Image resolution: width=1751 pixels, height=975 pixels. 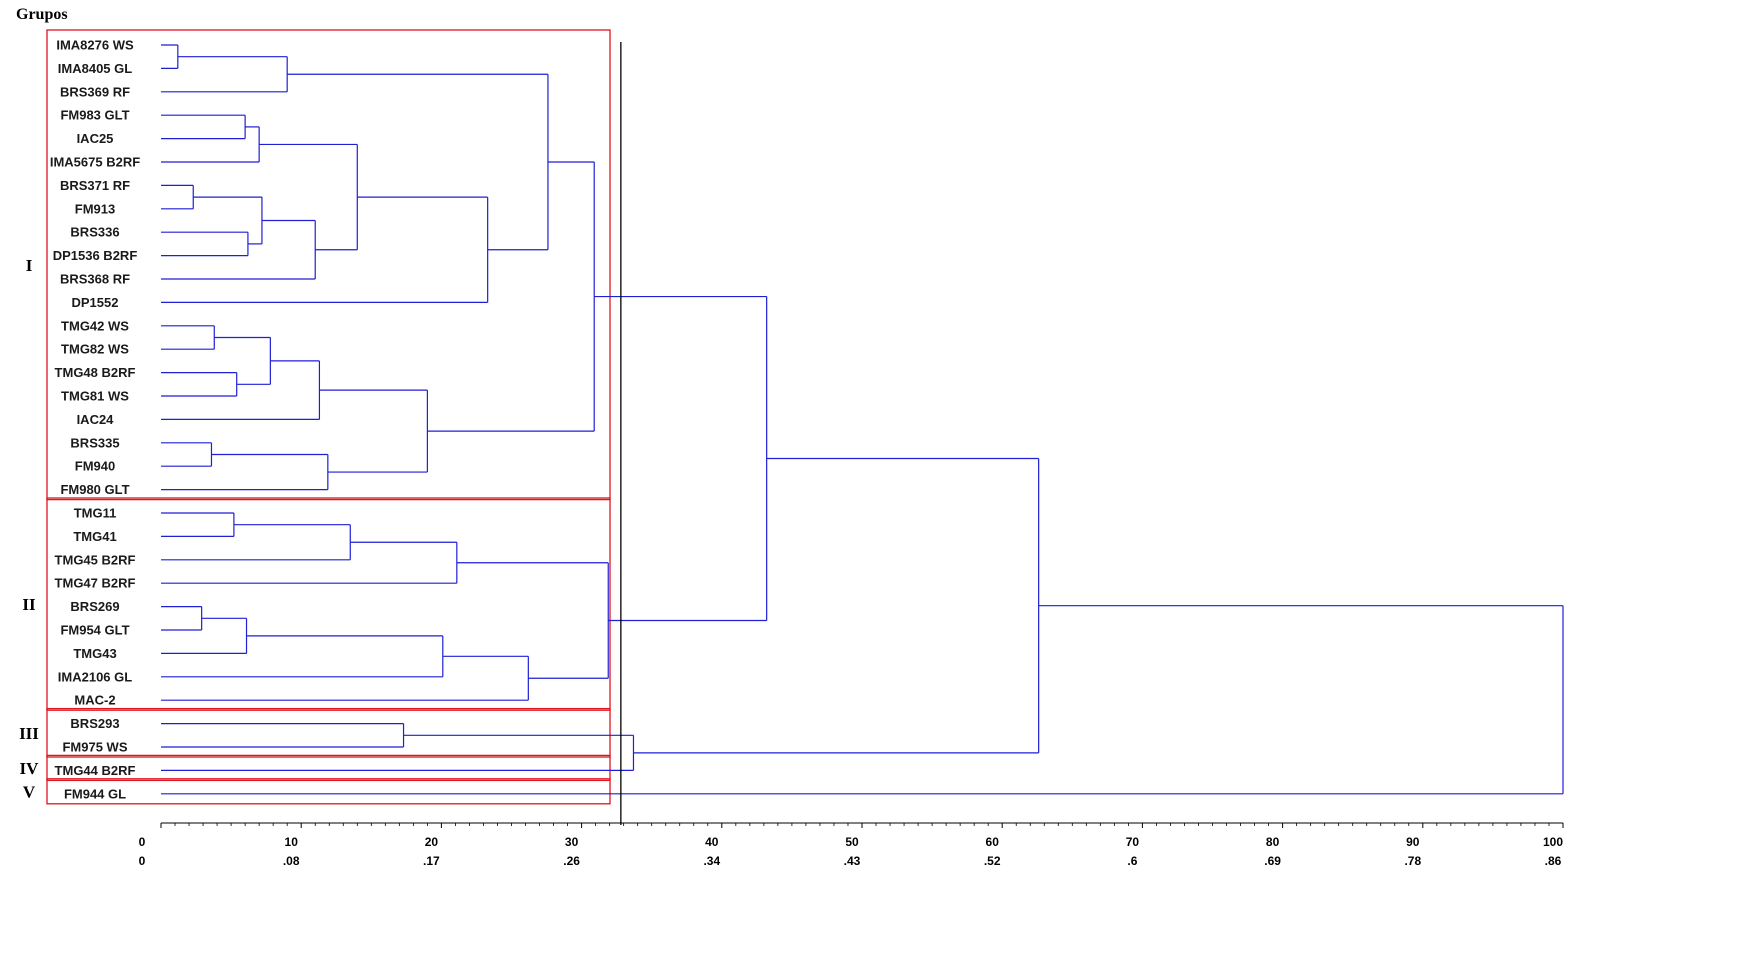 What do you see at coordinates (993, 842) in the screenshot?
I see `x-tick-label-top: 60` at bounding box center [993, 842].